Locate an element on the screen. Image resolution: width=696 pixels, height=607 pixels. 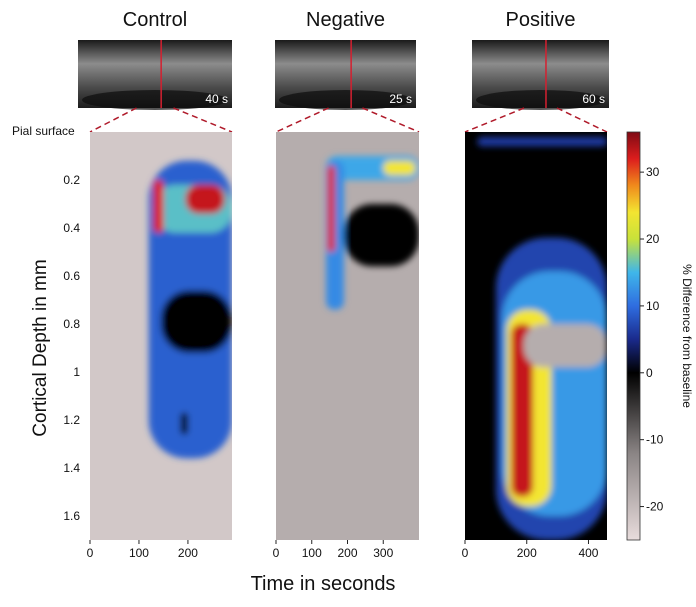
photo-time-control: 40 s is located at coordinates (216, 99).